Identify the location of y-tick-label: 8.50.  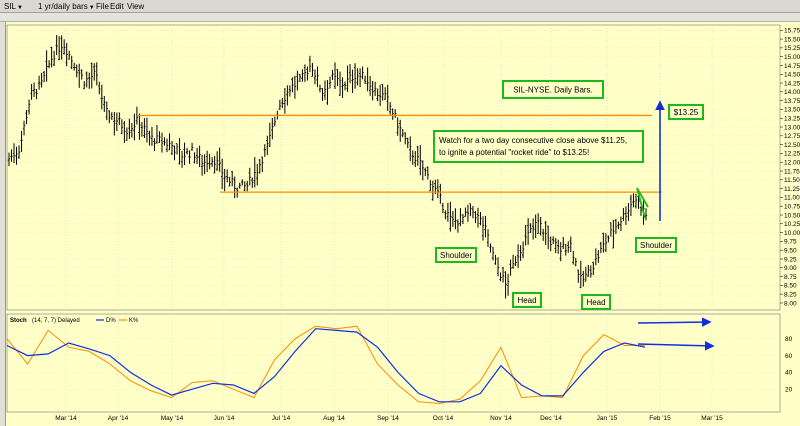
(790, 286).